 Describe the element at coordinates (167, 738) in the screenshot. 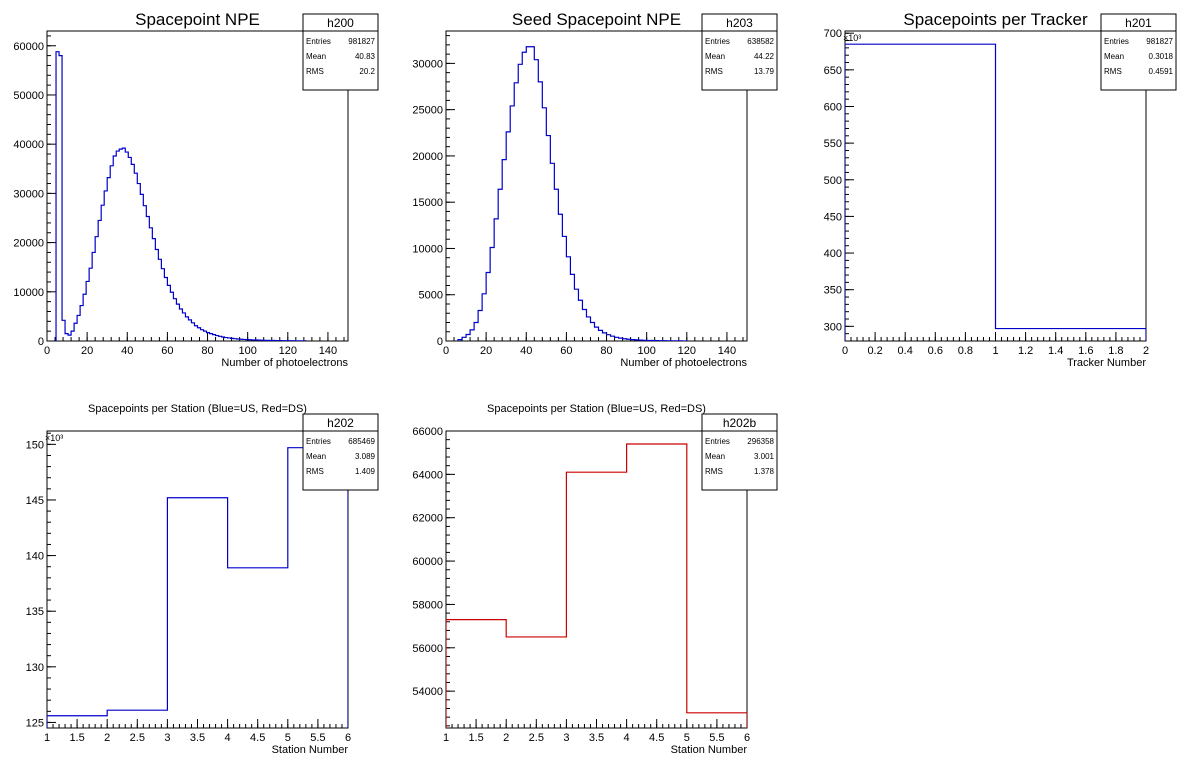

I see `x-tick-label: 3` at that location.